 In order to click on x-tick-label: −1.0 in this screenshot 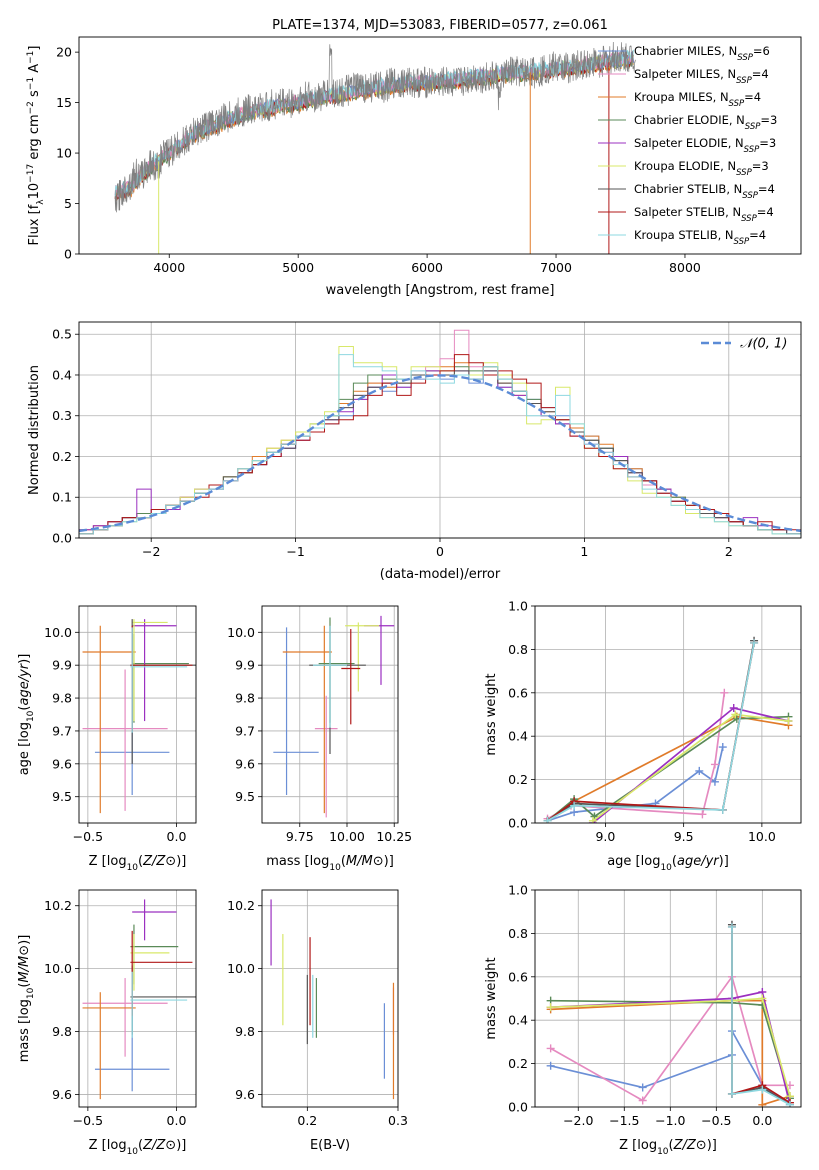, I will do `click(670, 1120)`.